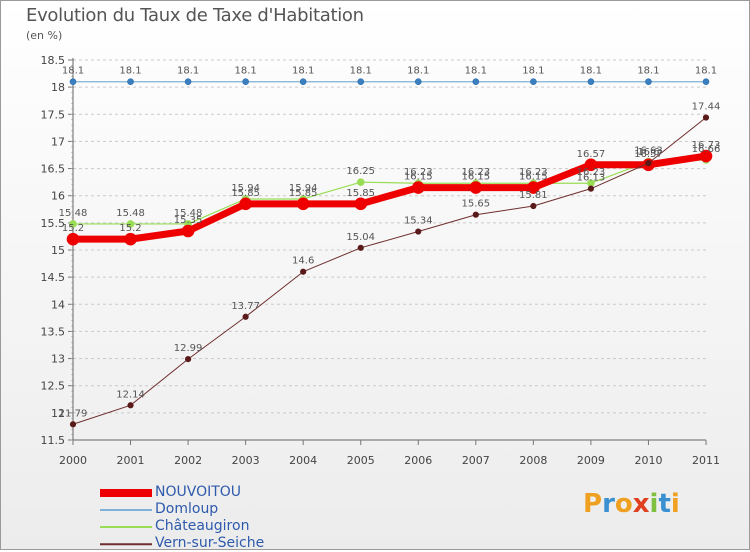  What do you see at coordinates (418, 177) in the screenshot?
I see `data-label: 16.15` at bounding box center [418, 177].